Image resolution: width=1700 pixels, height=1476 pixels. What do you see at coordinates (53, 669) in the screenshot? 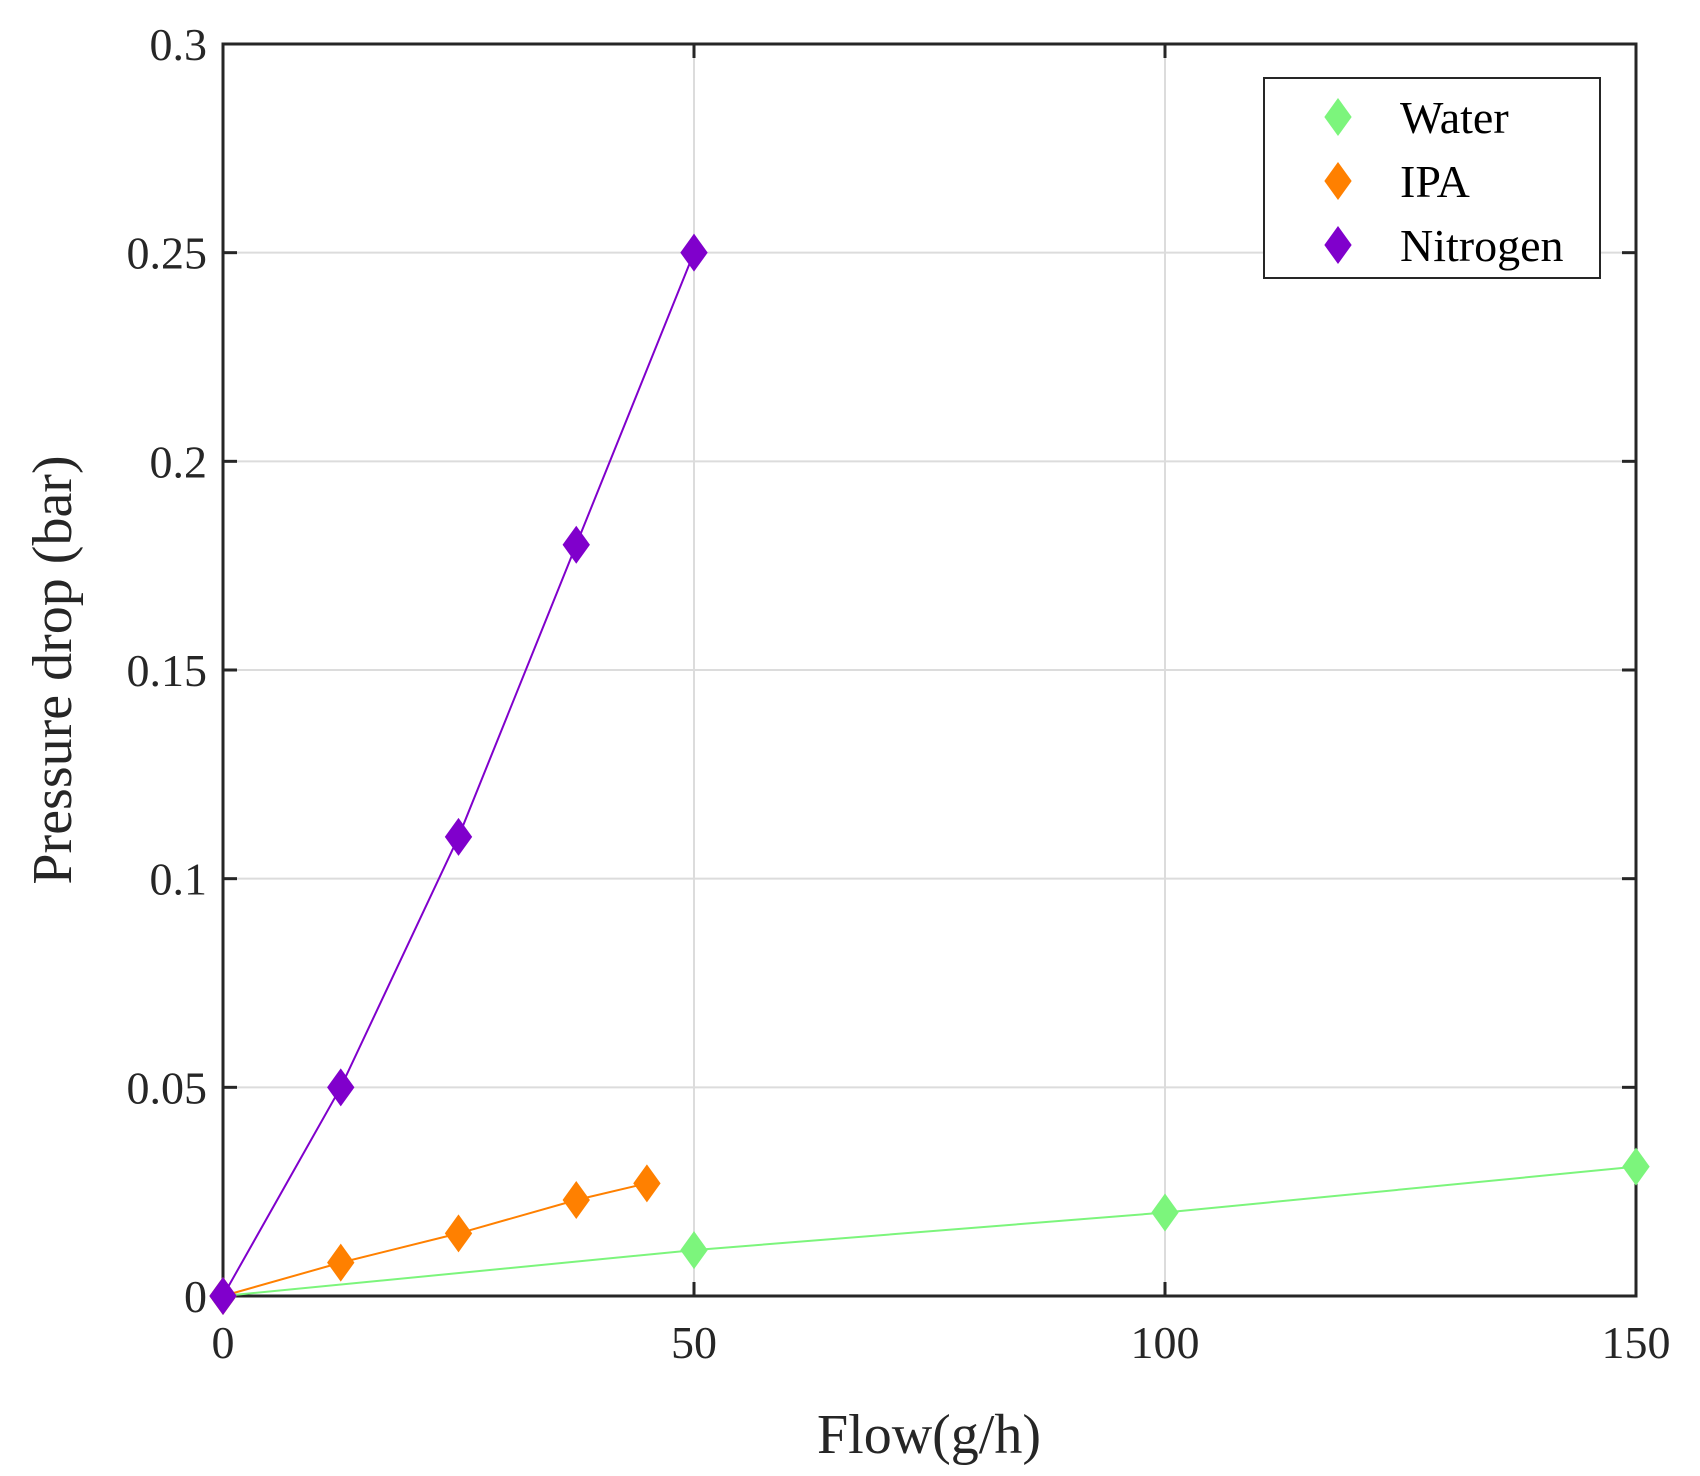
I see `y-axis-title: Pressure drop (bar)` at bounding box center [53, 669].